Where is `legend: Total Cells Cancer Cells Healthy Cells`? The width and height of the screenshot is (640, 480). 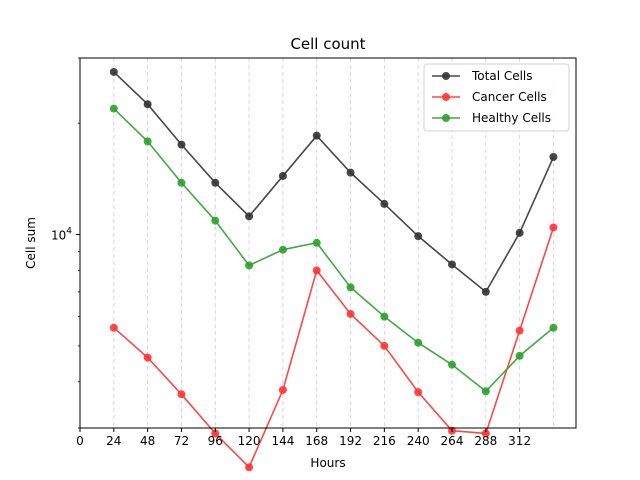
legend: Total Cells Cancer Cells Healthy Cells is located at coordinates (496, 97).